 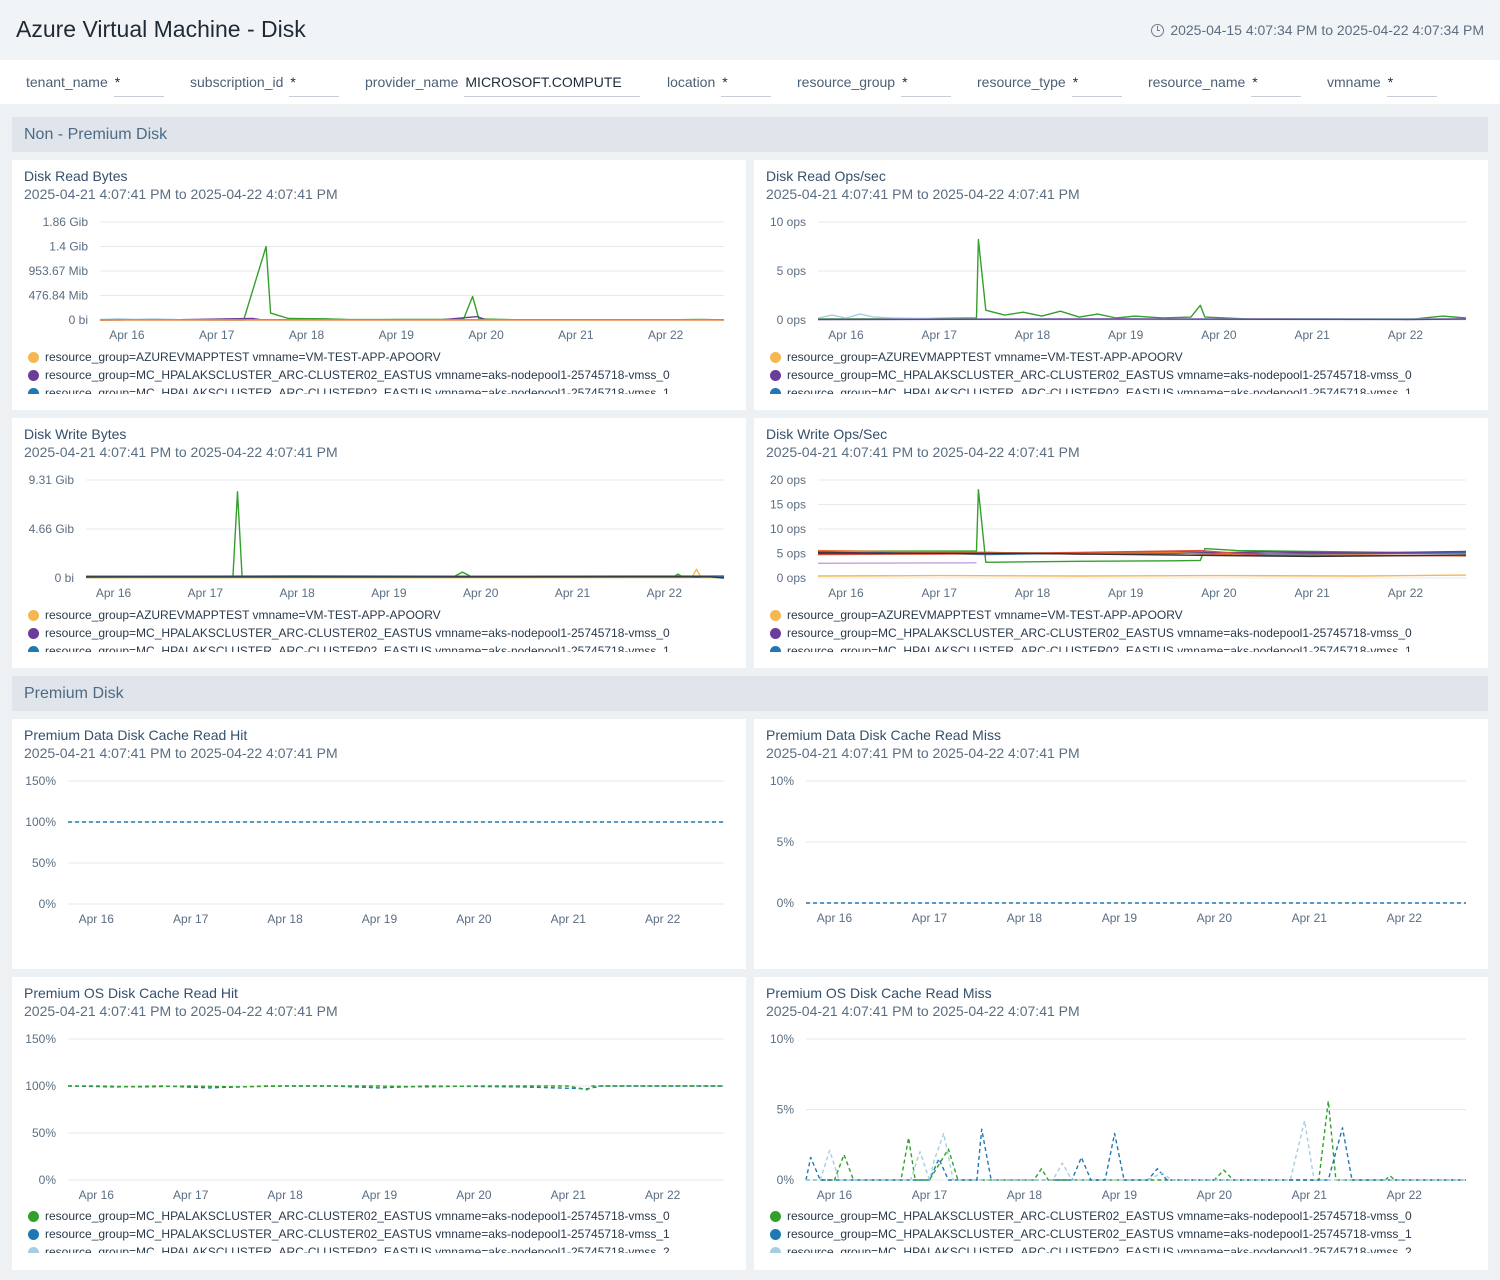 What do you see at coordinates (827, 434) in the screenshot?
I see `panel-title: Disk Write Ops/Sec` at bounding box center [827, 434].